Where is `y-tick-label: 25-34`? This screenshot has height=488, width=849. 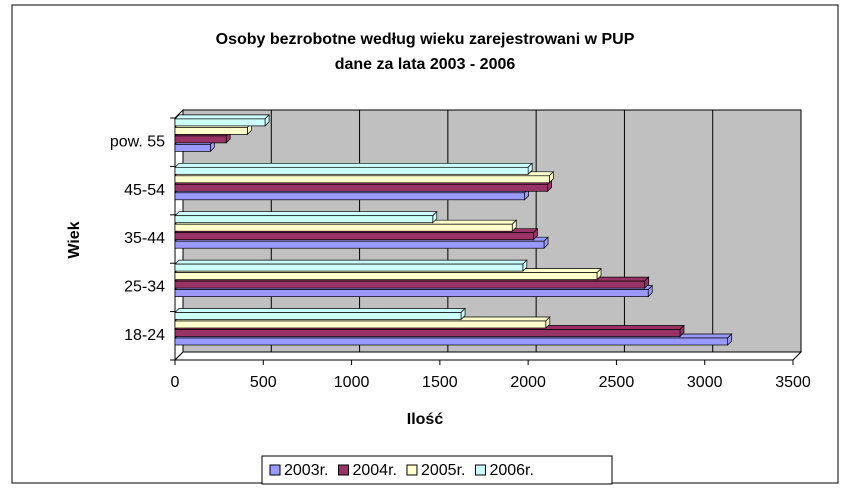 y-tick-label: 25-34 is located at coordinates (144, 287).